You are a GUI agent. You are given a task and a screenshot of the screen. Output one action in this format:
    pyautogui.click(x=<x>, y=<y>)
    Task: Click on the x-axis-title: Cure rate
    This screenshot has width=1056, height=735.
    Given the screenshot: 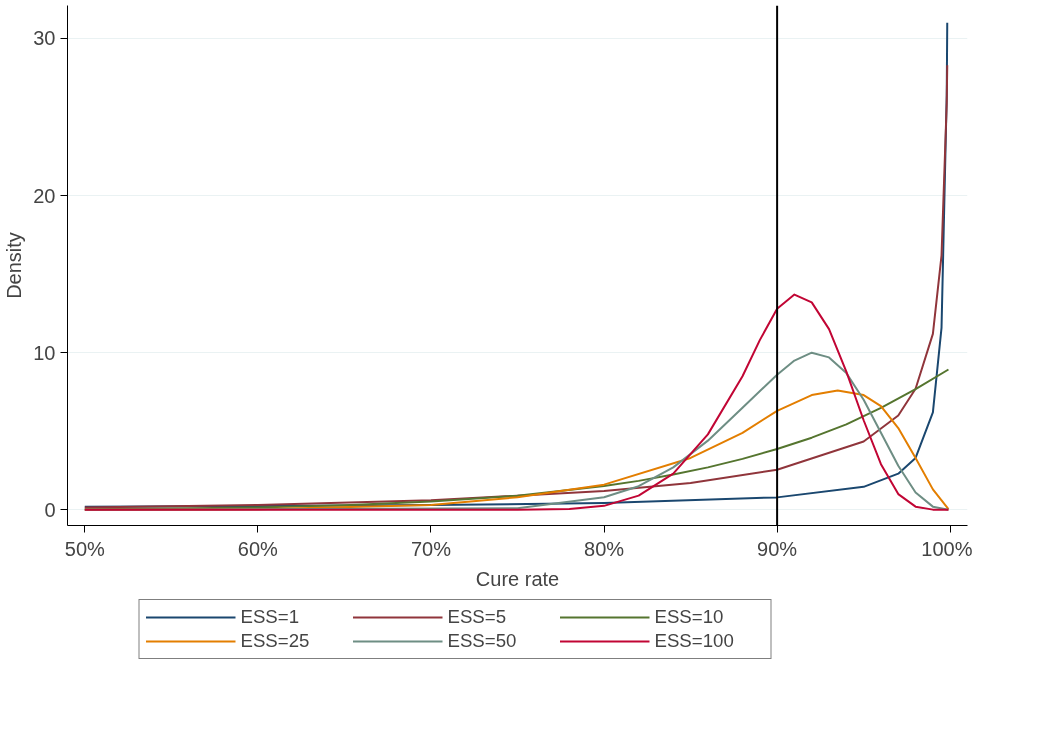 What is the action you would take?
    pyautogui.click(x=517, y=578)
    